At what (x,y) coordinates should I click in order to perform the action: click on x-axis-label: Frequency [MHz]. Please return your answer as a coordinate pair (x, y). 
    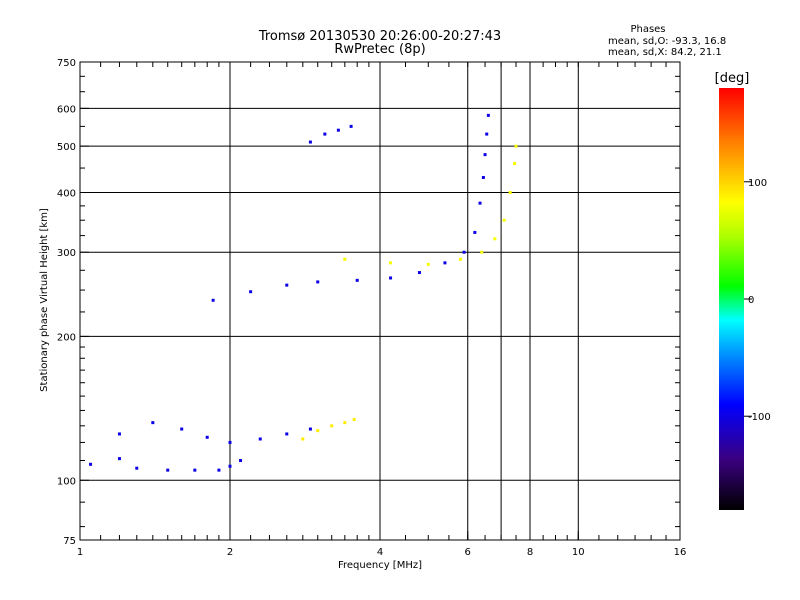
    Looking at the image, I should click on (380, 565).